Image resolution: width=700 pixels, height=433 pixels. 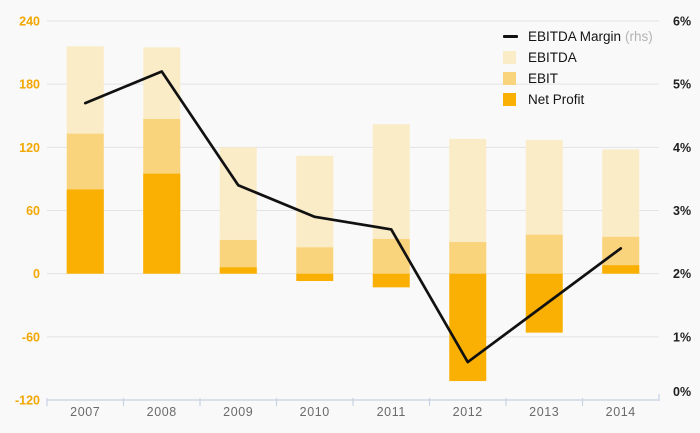 What do you see at coordinates (510, 36) in the screenshot?
I see `line-swatch-icon` at bounding box center [510, 36].